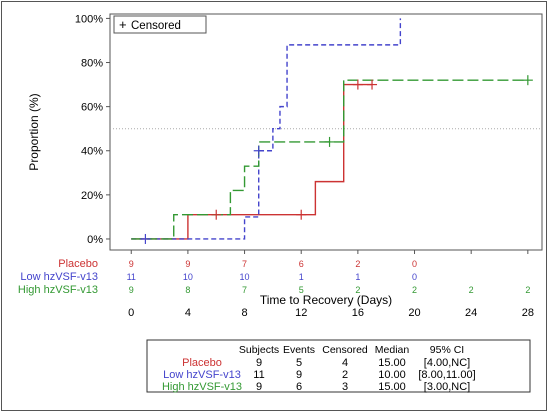 The image size is (550, 414). I want to click on legend-censor-label: Censored, so click(156, 26).